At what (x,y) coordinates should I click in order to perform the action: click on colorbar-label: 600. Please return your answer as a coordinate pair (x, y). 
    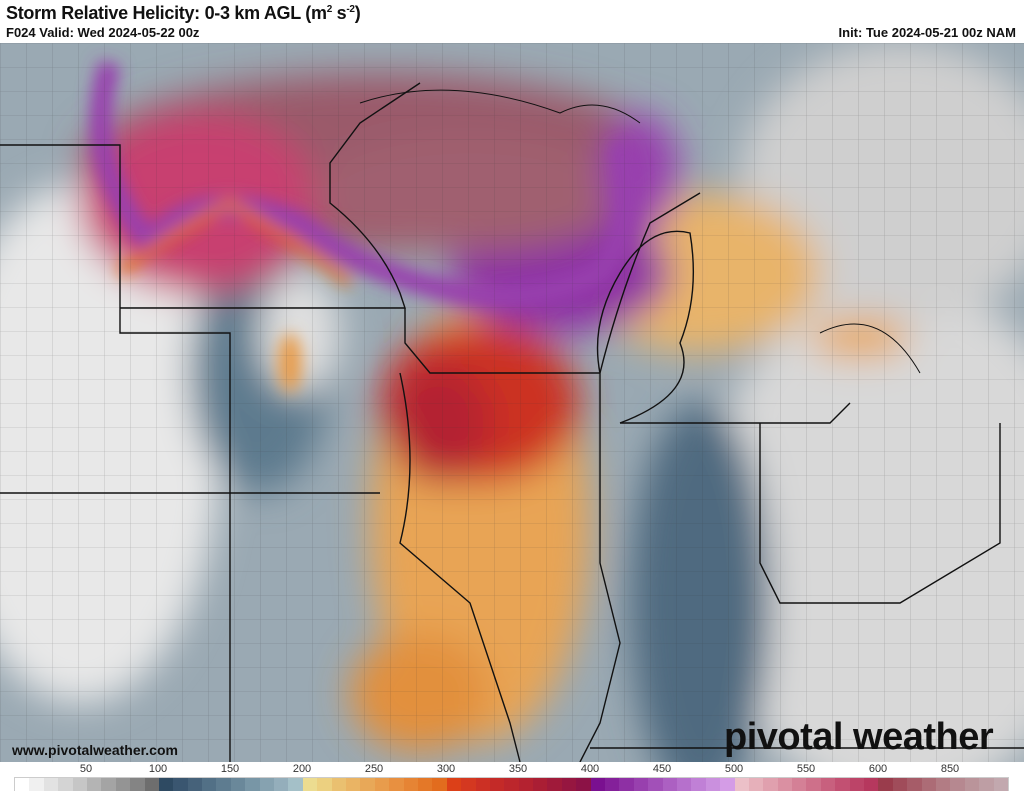
    Looking at the image, I should click on (878, 769).